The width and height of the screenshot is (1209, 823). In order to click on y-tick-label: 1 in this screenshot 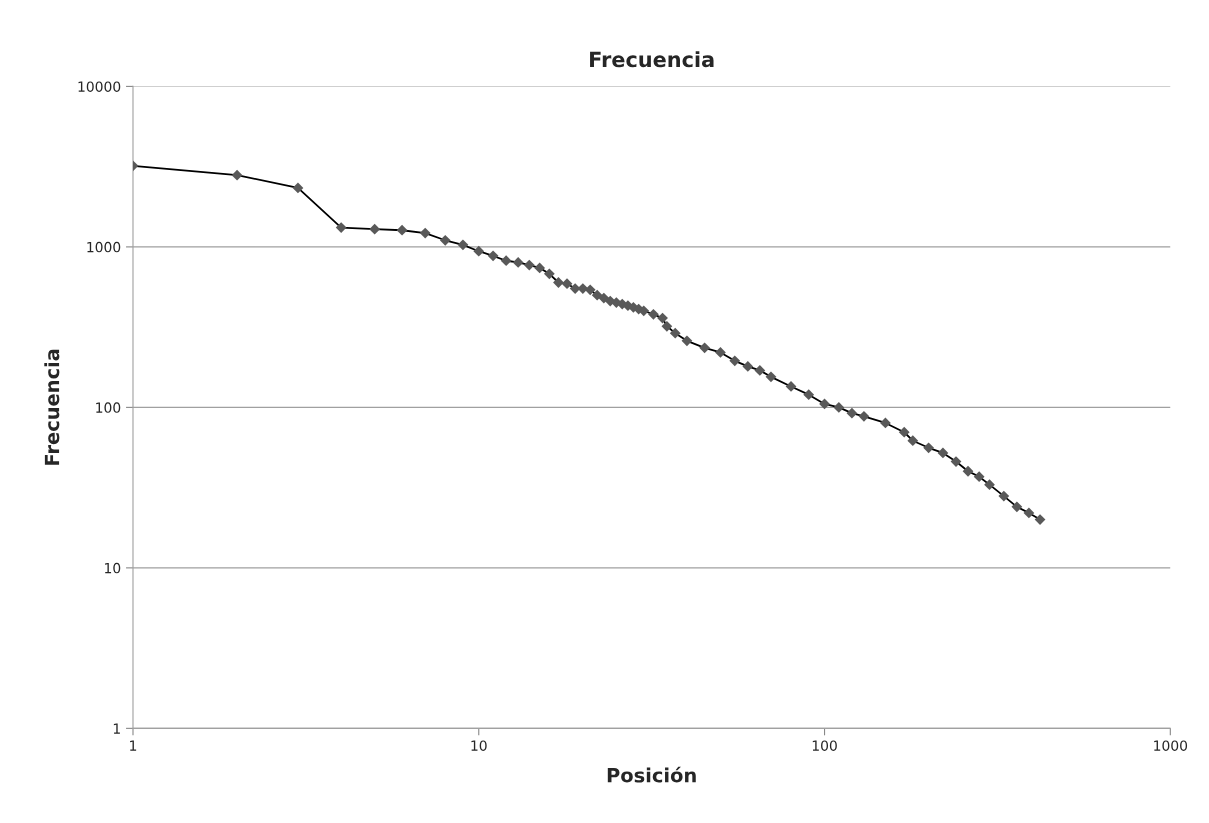, I will do `click(116, 728)`.